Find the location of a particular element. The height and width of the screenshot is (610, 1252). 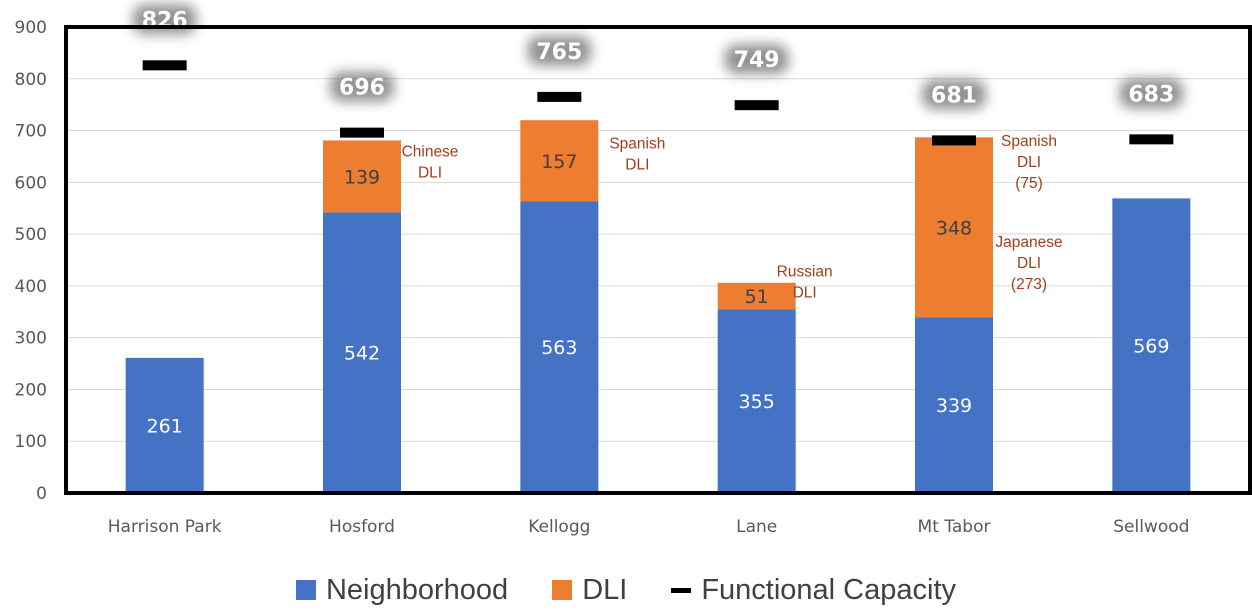

bar-neighborhood-kellogg is located at coordinates (559, 347).